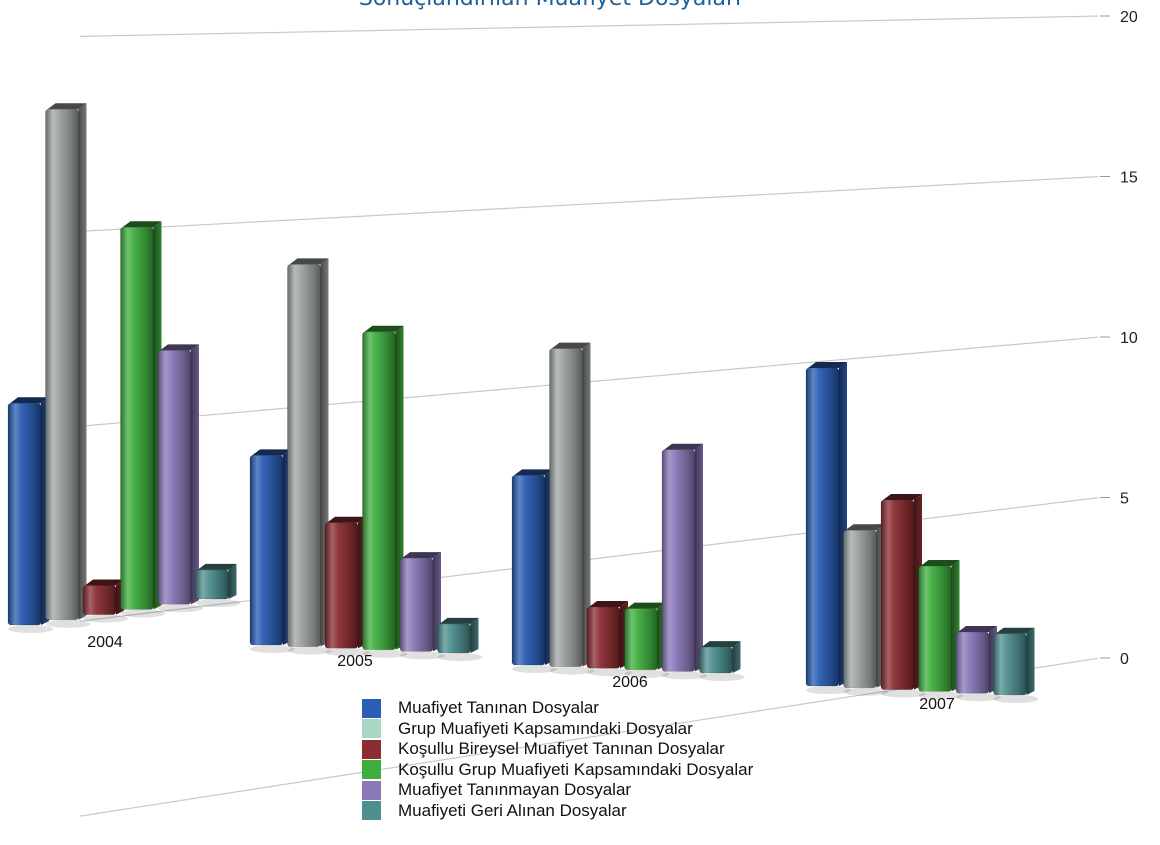  What do you see at coordinates (1129, 17) in the screenshot?
I see `y-tick-label: 20` at bounding box center [1129, 17].